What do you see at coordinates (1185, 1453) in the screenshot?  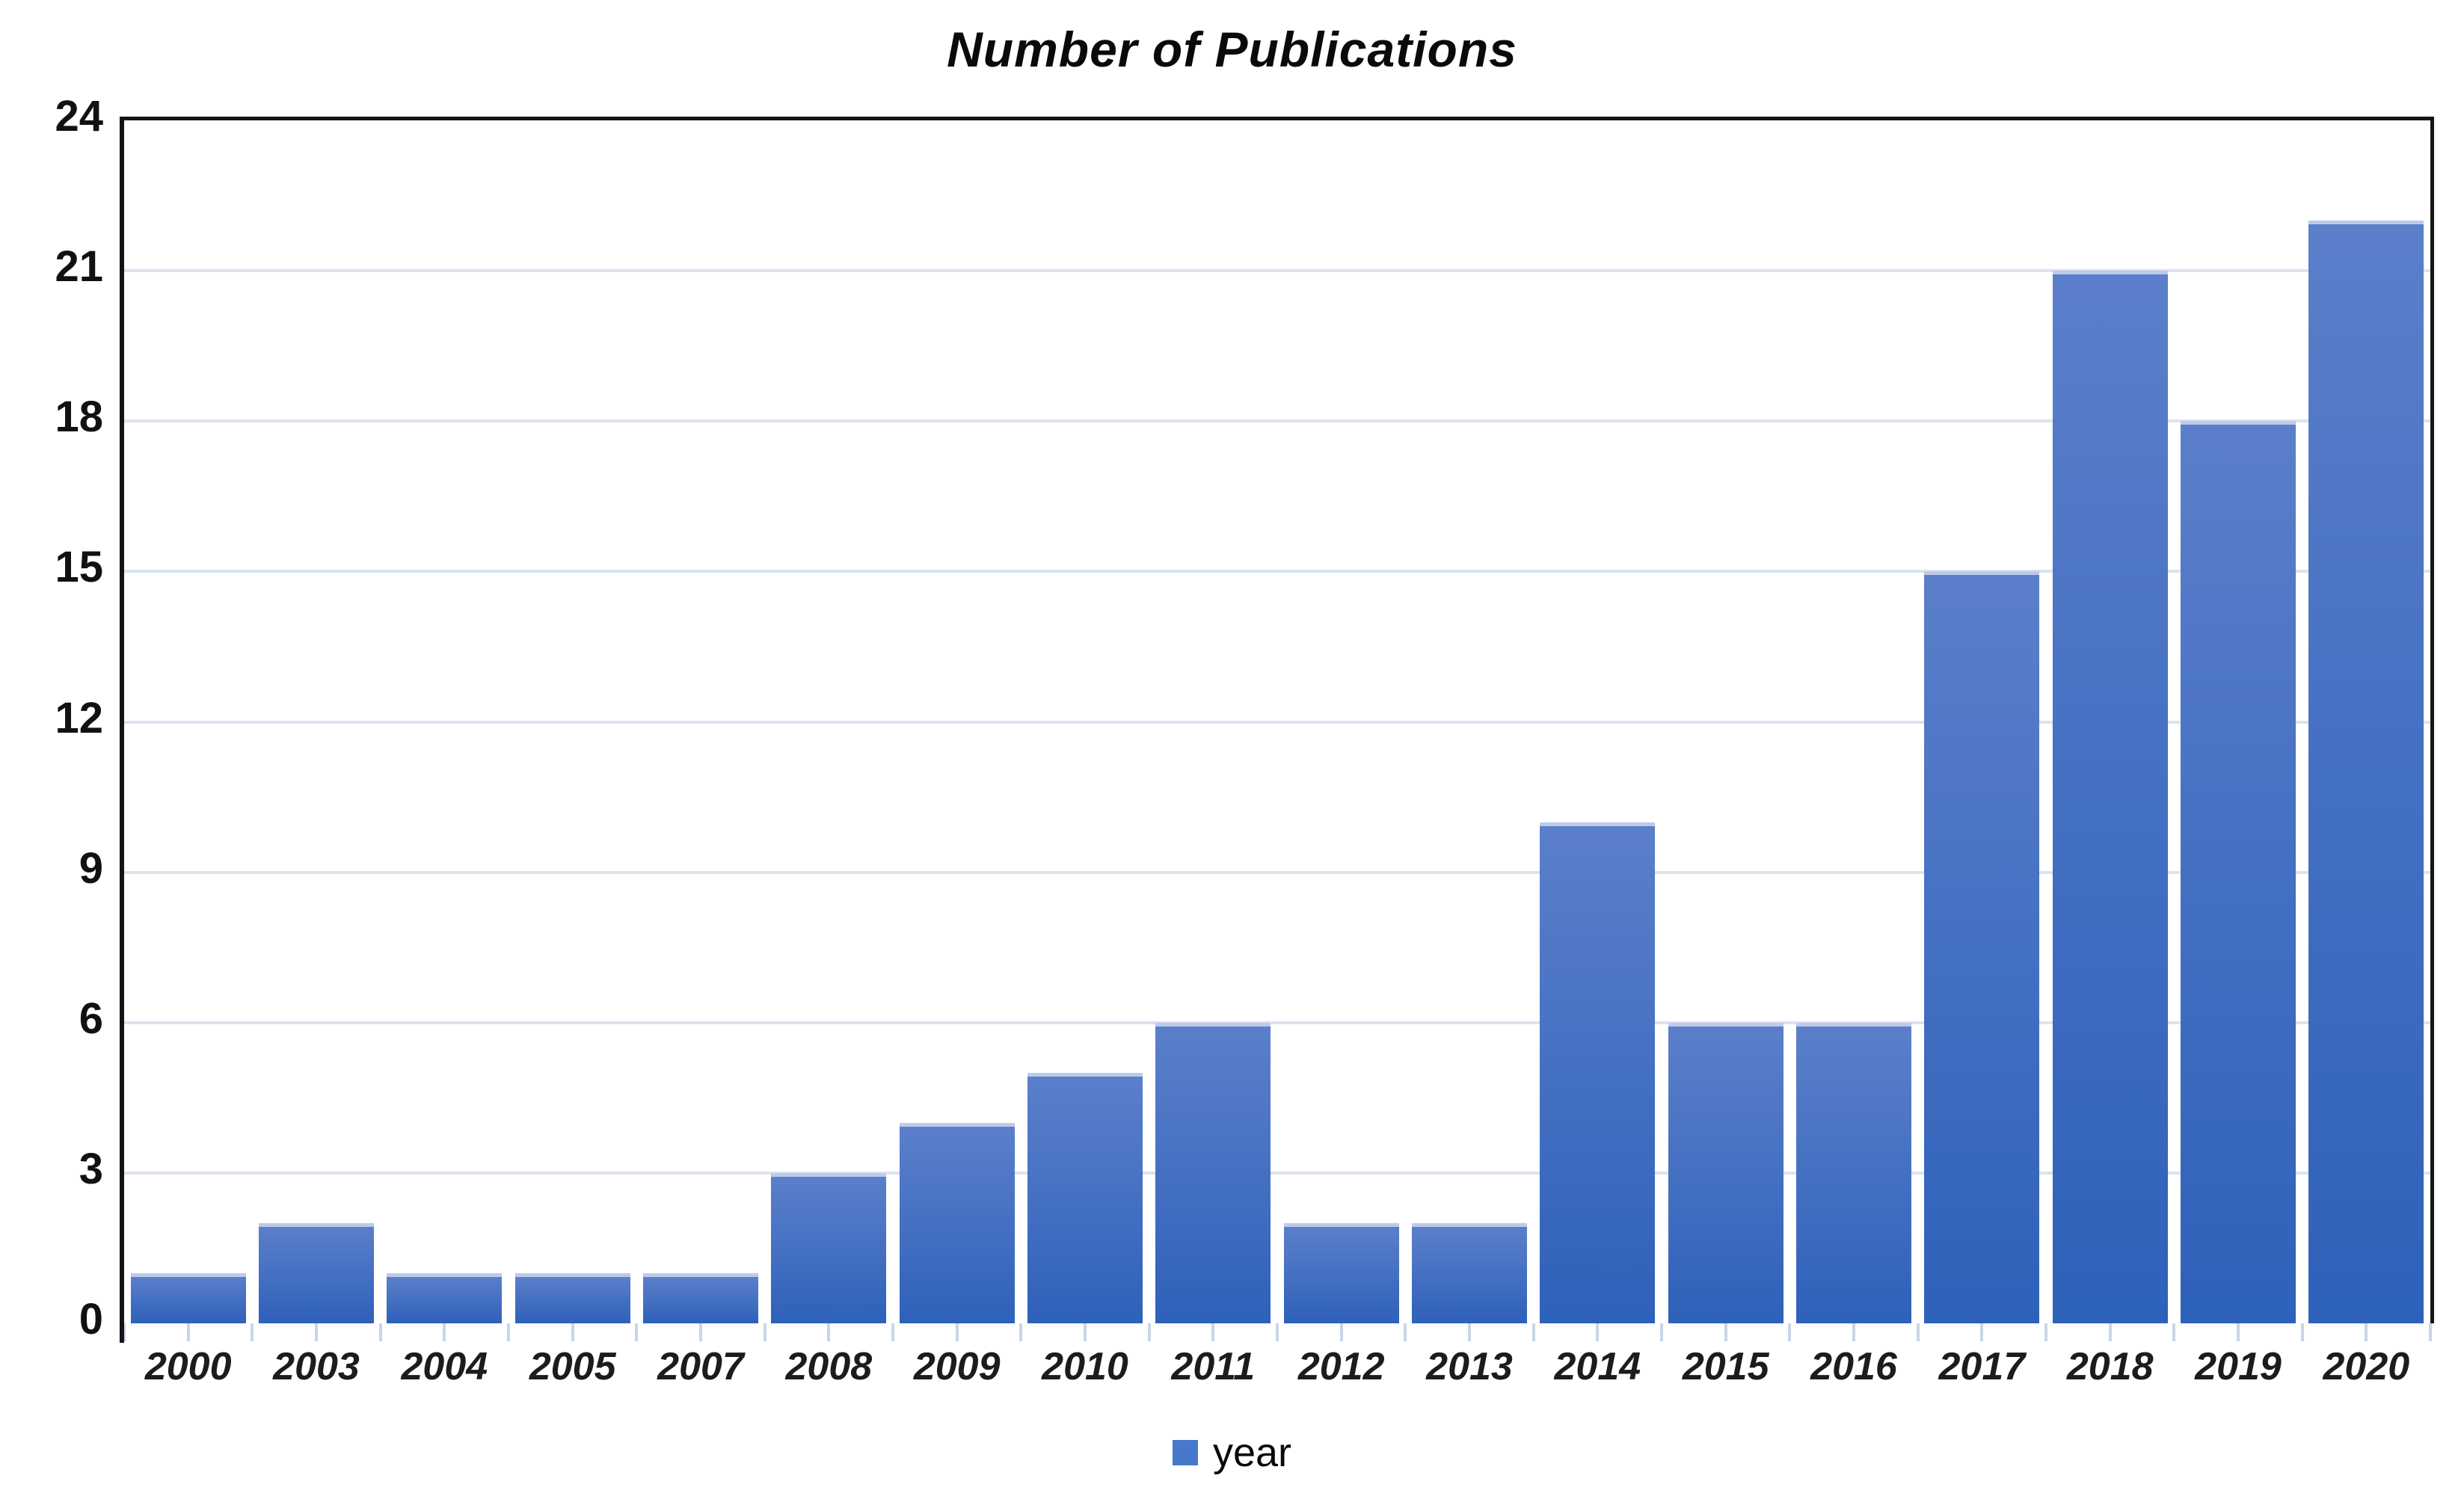 I see `legend-marker-icon` at bounding box center [1185, 1453].